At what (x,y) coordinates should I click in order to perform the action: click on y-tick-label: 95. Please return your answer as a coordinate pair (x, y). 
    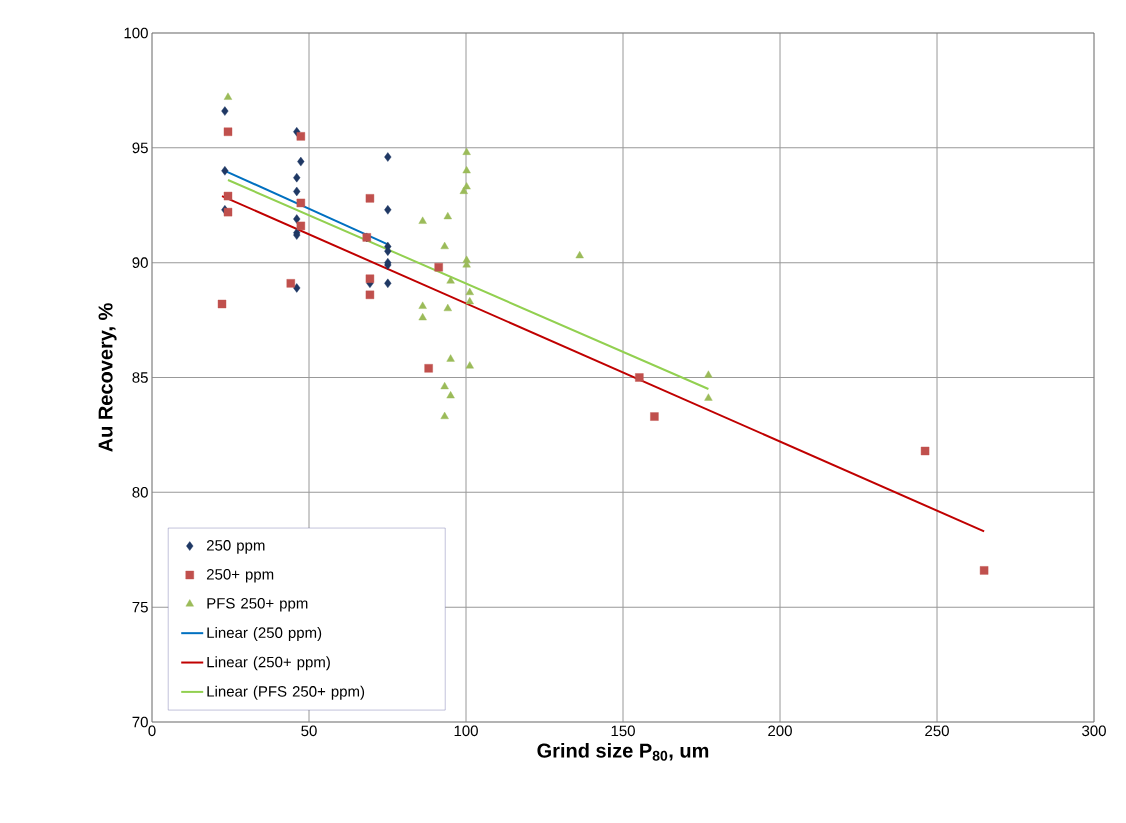
    Looking at the image, I should click on (140, 148).